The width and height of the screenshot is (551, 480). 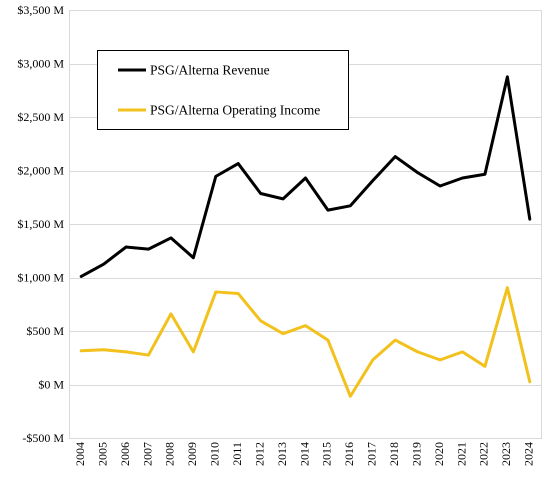 What do you see at coordinates (40, 278) in the screenshot?
I see `y-tick-label: $1,000 M` at bounding box center [40, 278].